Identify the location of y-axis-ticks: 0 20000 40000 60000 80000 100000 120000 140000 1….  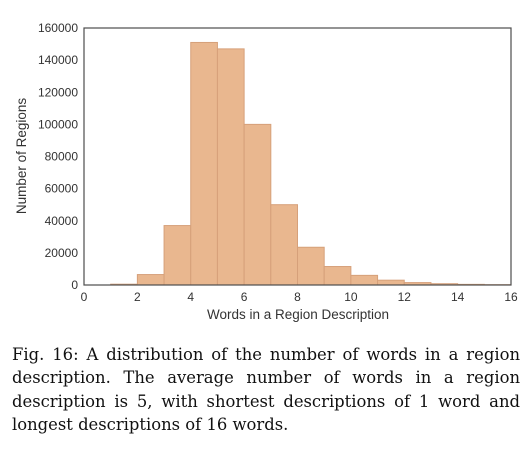
(58, 156).